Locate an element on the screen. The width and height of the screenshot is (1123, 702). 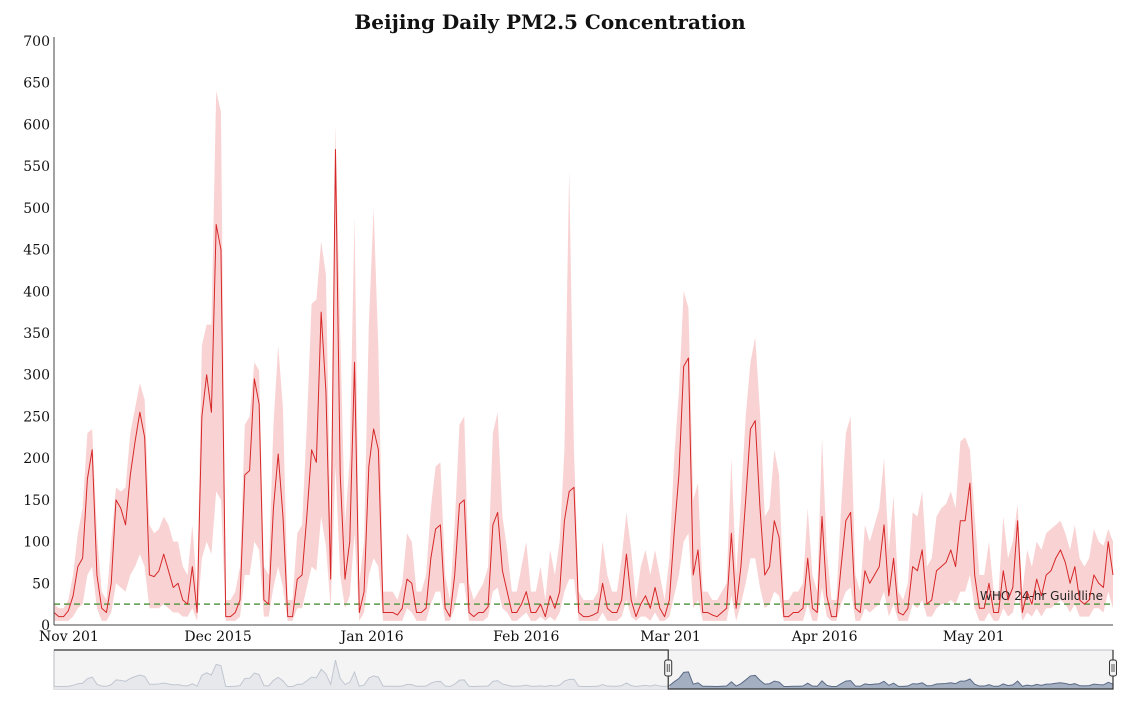
y-tick-label: 150 is located at coordinates (36, 501).